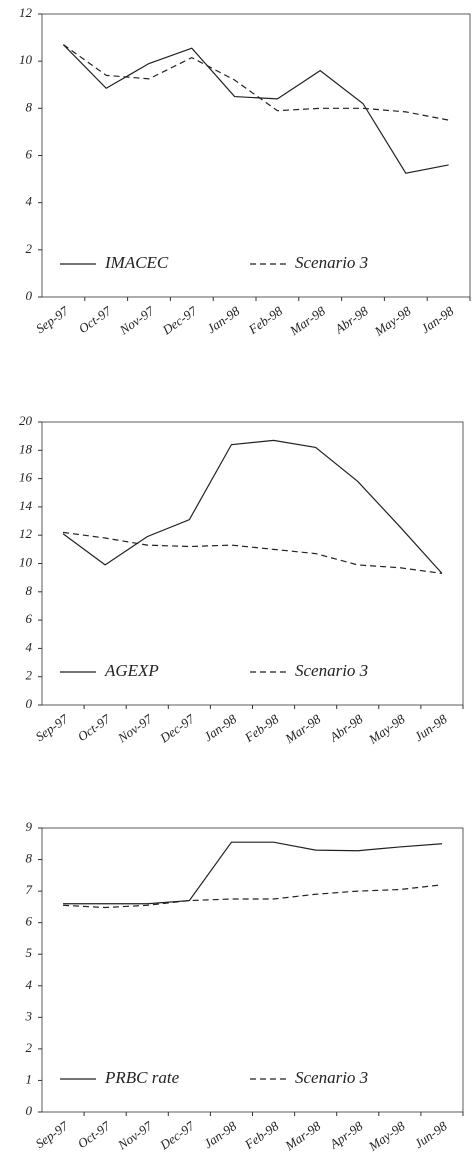 This screenshot has width=473, height=1167. What do you see at coordinates (136, 262) in the screenshot?
I see `legend-label: IMACEC` at bounding box center [136, 262].